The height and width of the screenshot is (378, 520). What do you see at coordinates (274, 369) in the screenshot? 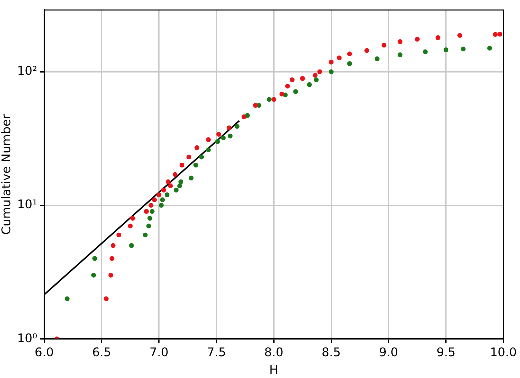
I see `x-axis-title: H` at bounding box center [274, 369].